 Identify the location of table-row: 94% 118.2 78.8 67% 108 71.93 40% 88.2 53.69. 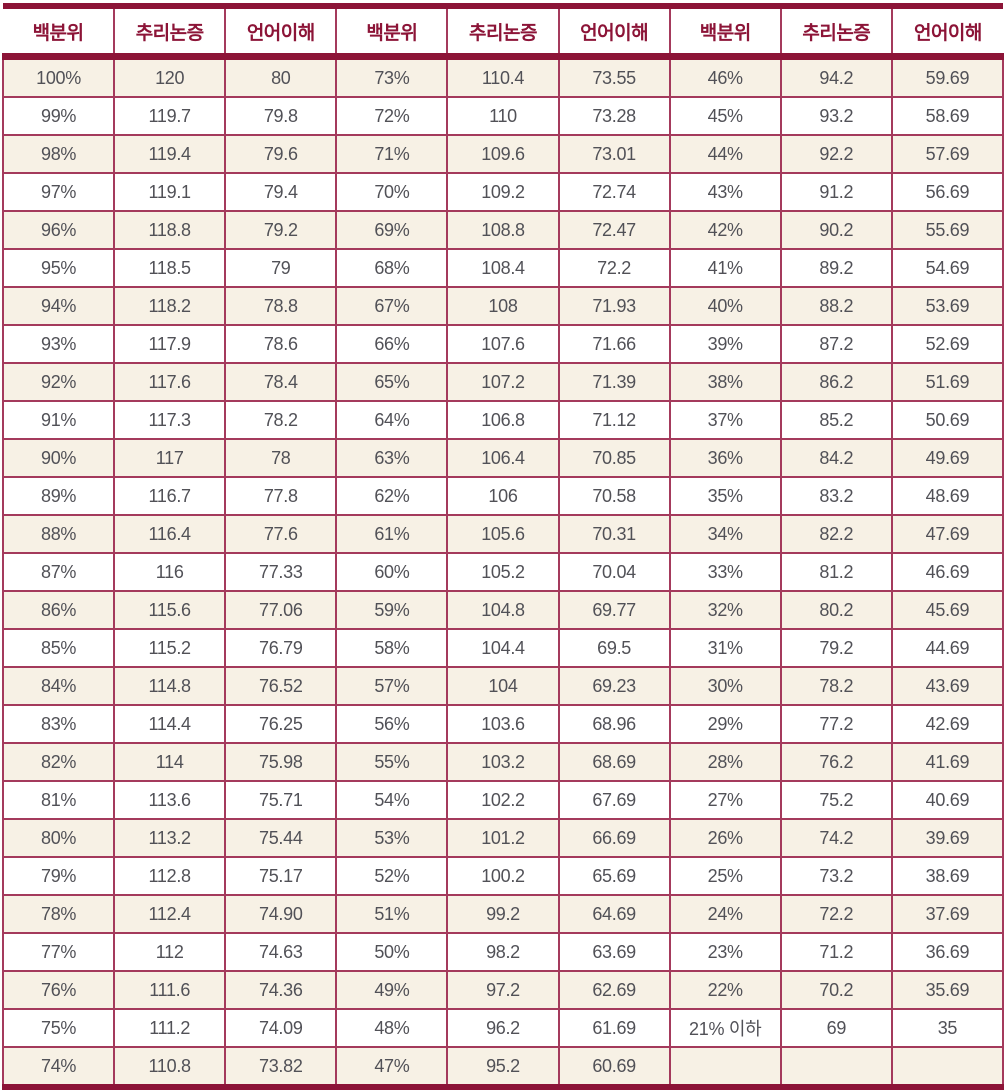
(503, 306).